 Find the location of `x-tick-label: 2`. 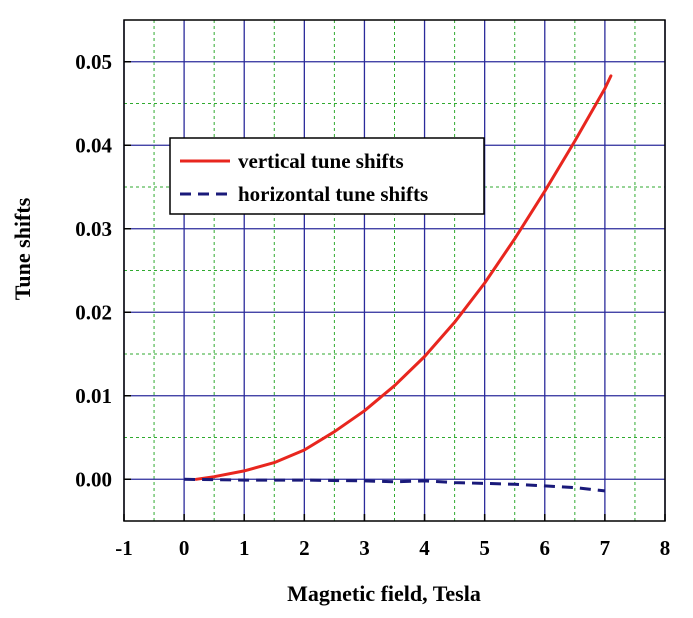

x-tick-label: 2 is located at coordinates (304, 548).